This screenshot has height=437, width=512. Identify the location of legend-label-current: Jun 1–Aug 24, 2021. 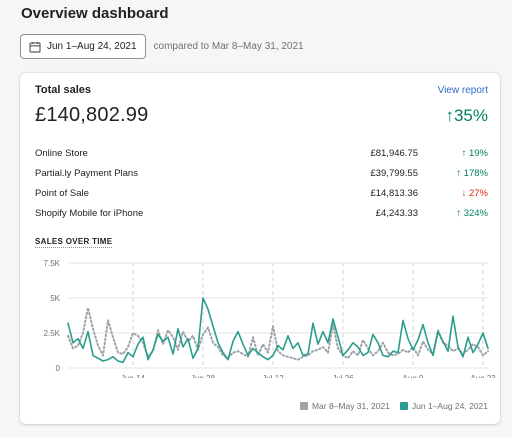
(449, 406).